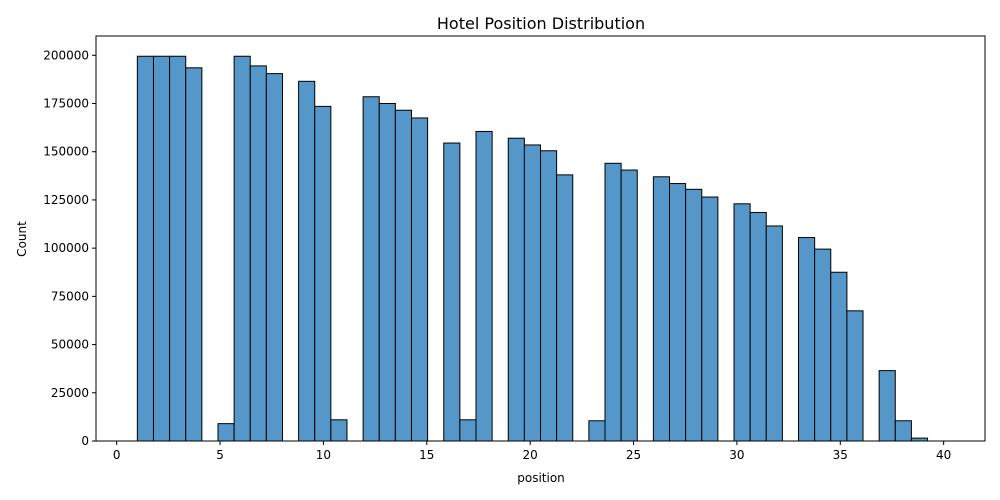  I want to click on y-tick-label: 100000, so click(66, 248).